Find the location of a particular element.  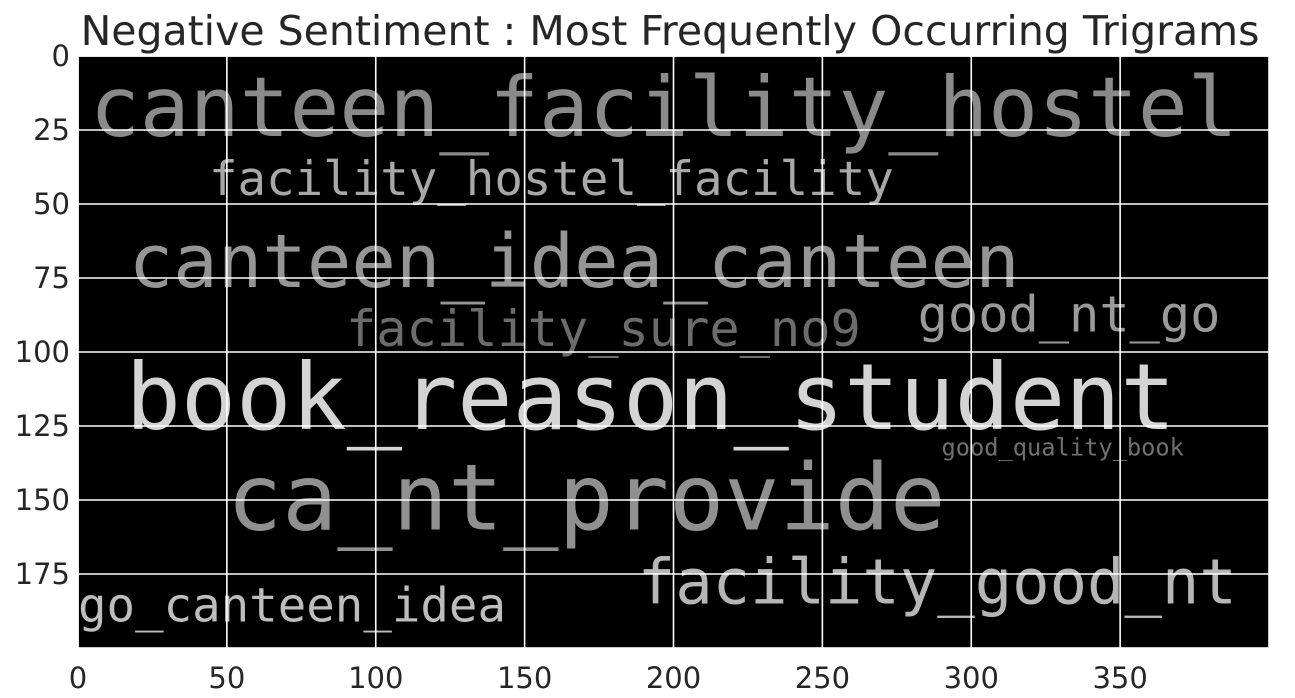

word-6: good_quality_book is located at coordinates (1062, 448).